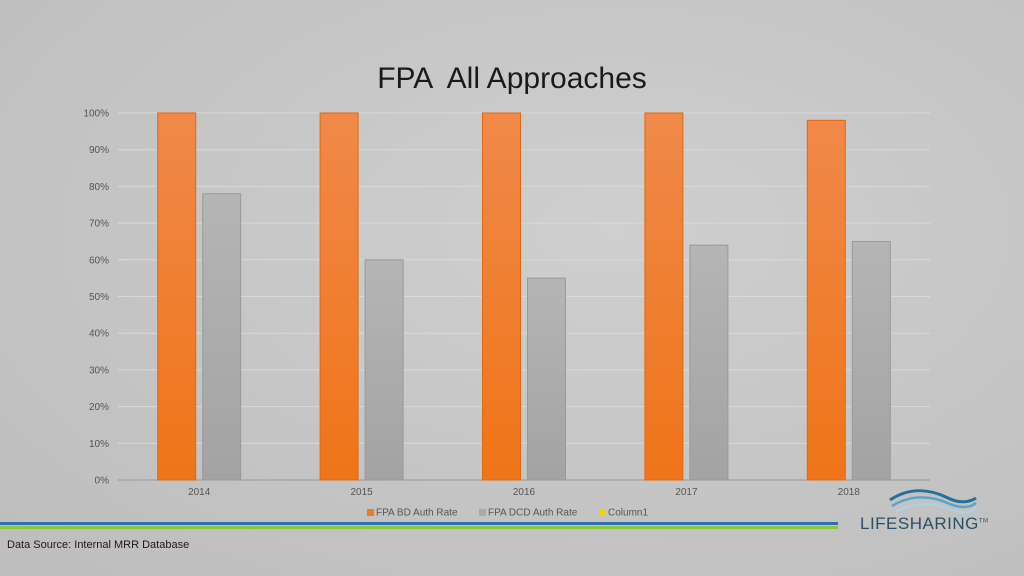  What do you see at coordinates (102, 481) in the screenshot?
I see `y-tick-label: 0%` at bounding box center [102, 481].